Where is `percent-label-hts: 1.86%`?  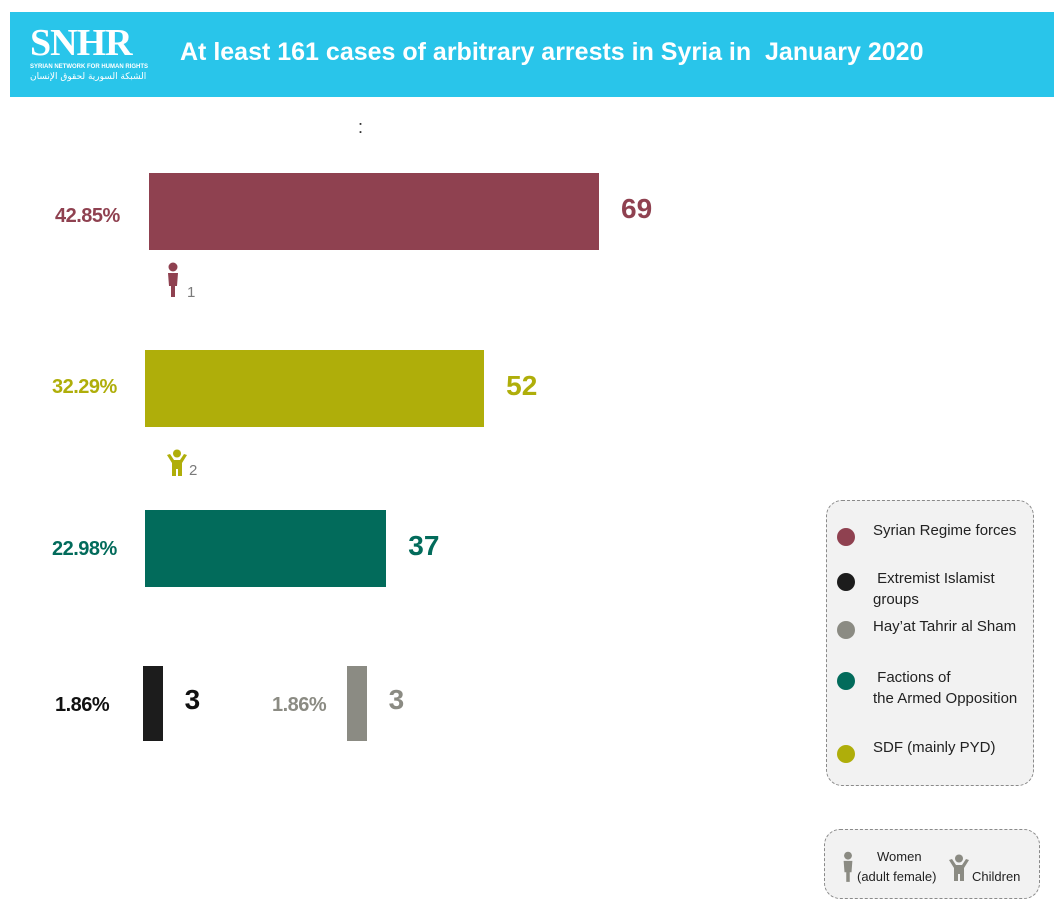 percent-label-hts: 1.86% is located at coordinates (299, 705).